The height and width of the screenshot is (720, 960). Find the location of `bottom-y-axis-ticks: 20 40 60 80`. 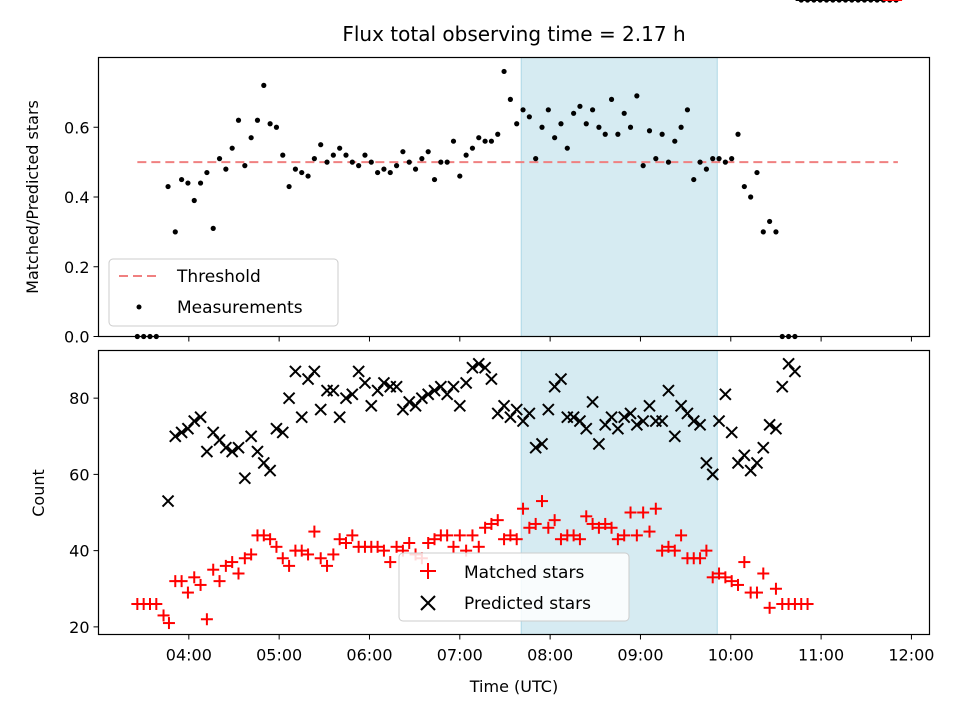

bottom-y-axis-ticks: 20 40 60 80 is located at coordinates (84, 513).